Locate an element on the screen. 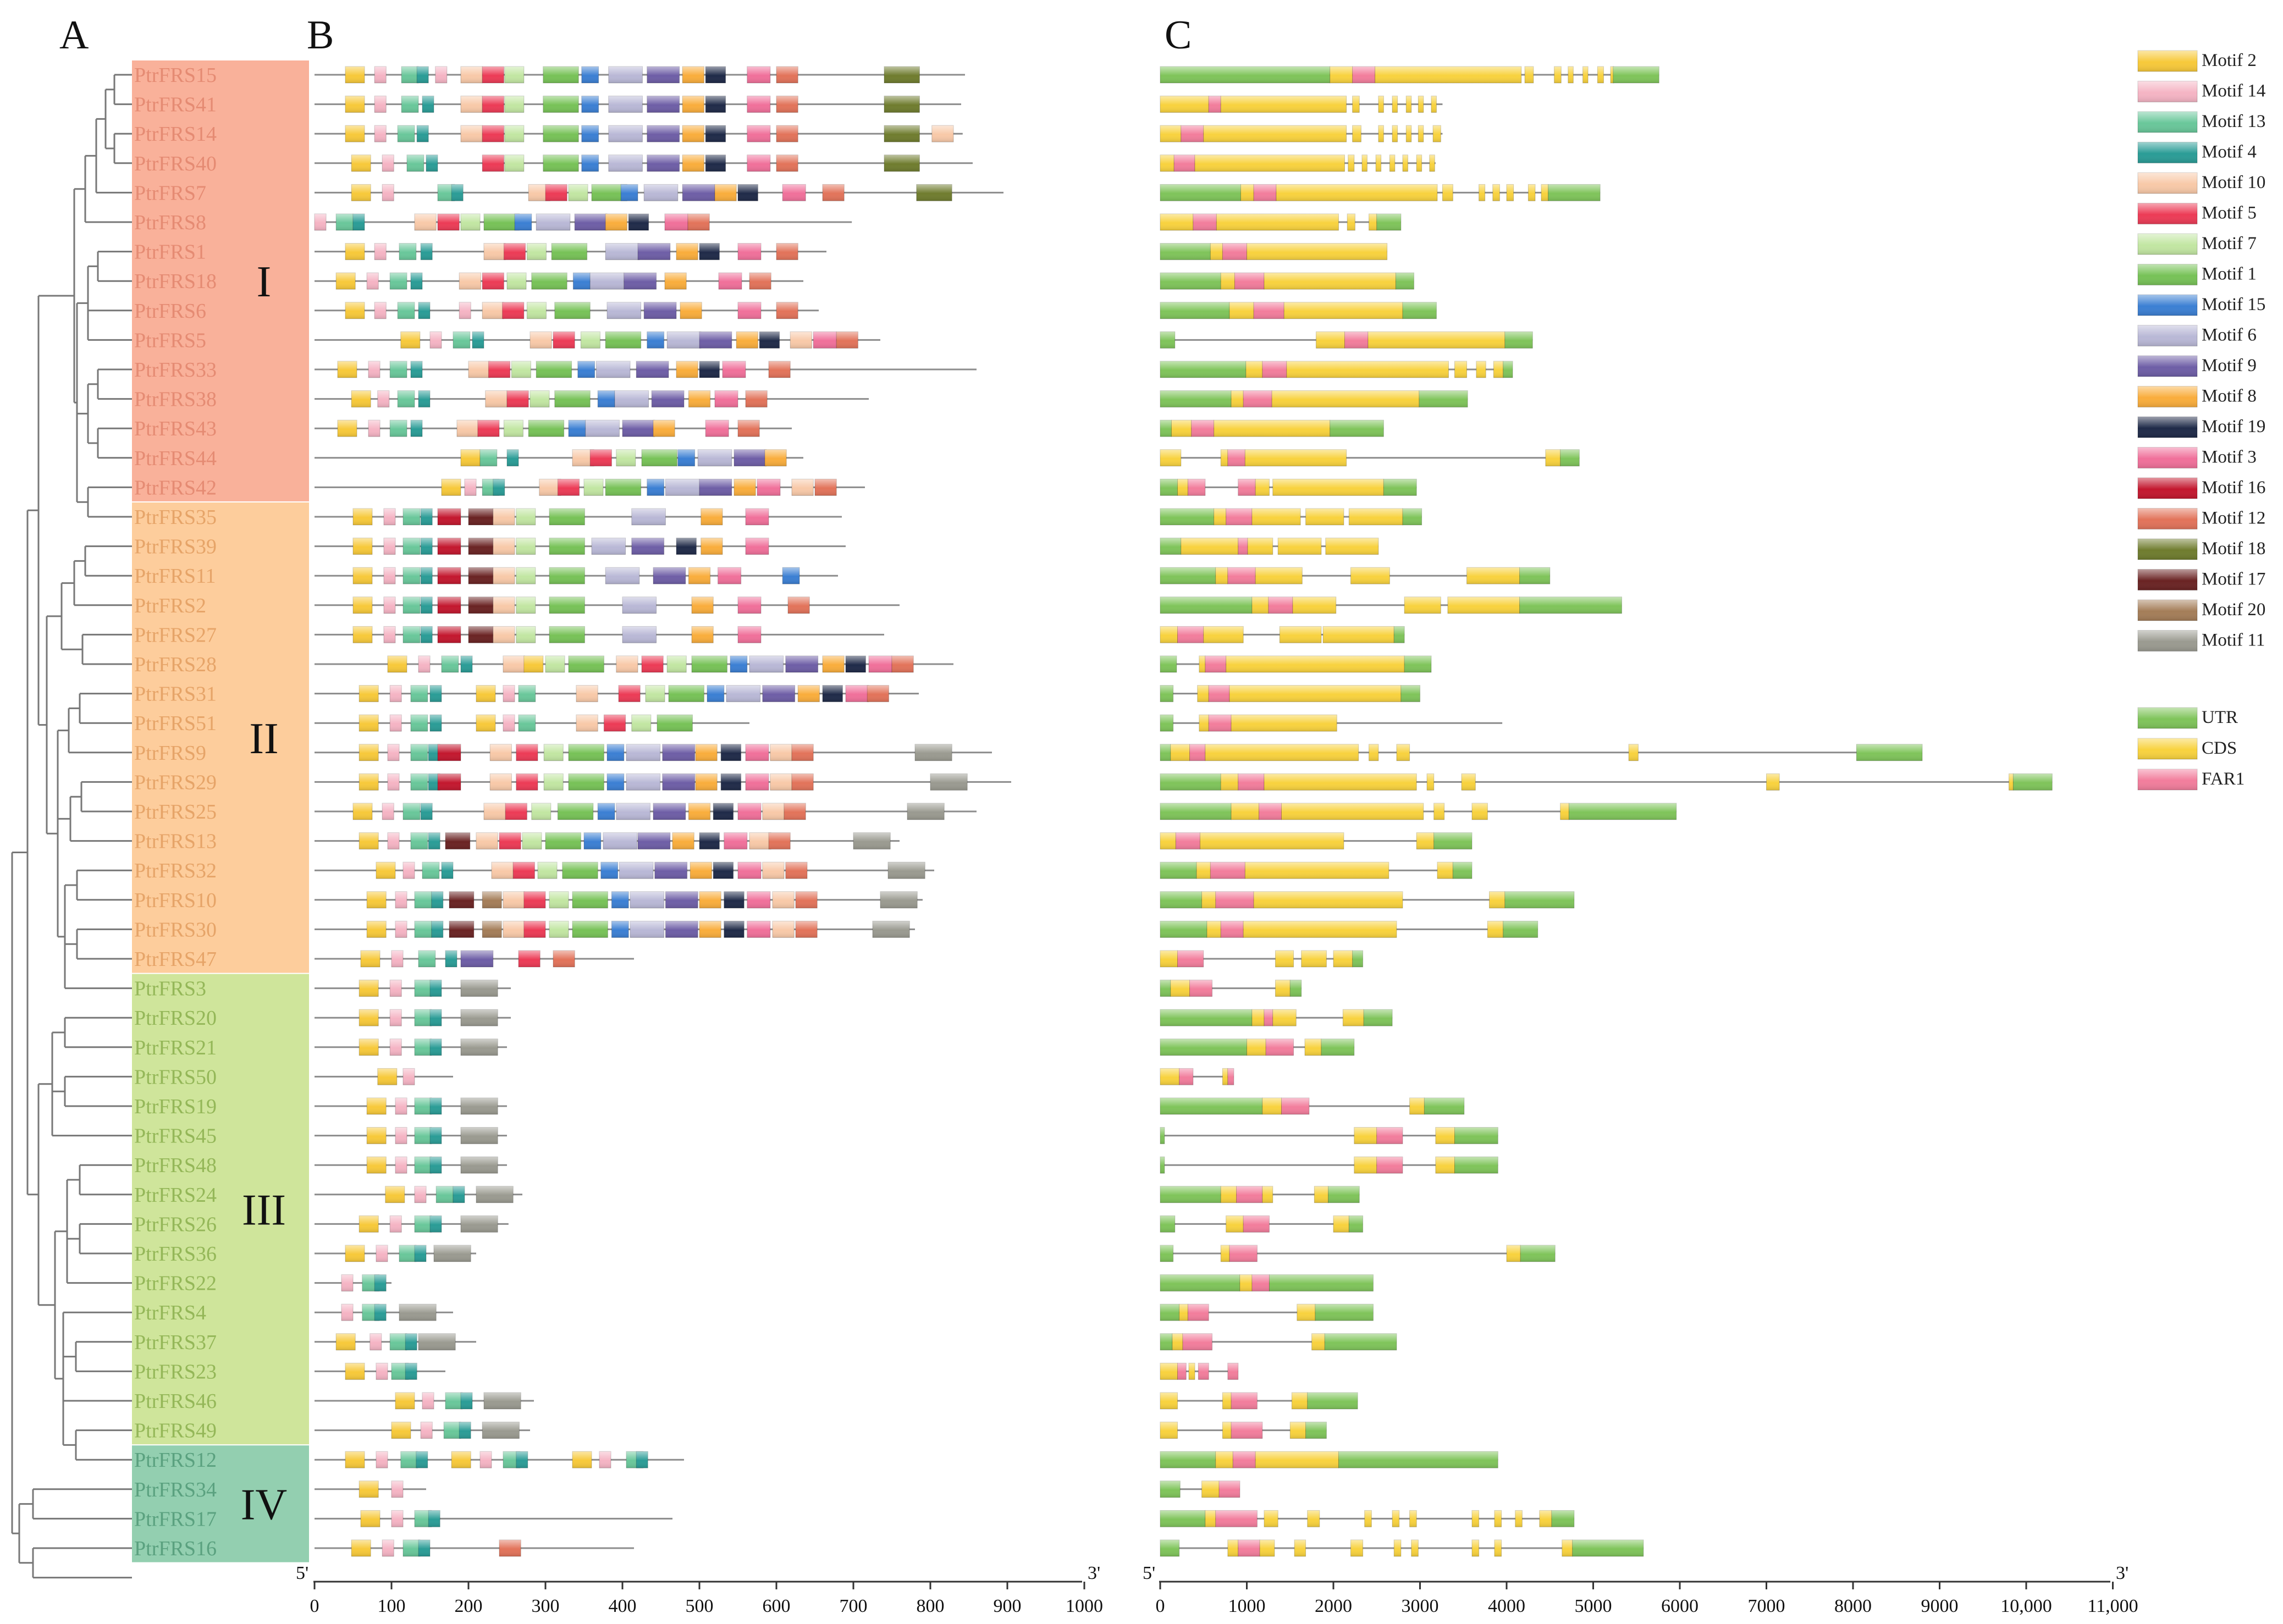 The width and height of the screenshot is (2283, 1624). legend-label-motif: Motif 3 is located at coordinates (2229, 457).